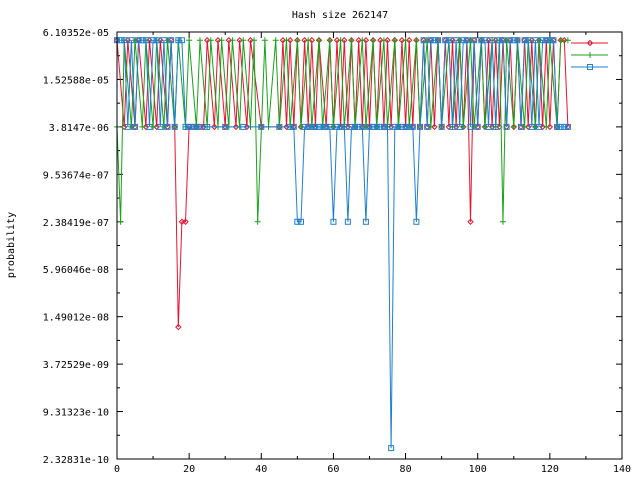  I want to click on x-tick-label: 80, so click(406, 469).